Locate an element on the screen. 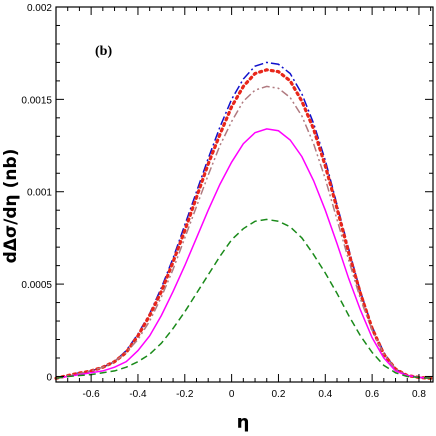 The width and height of the screenshot is (436, 436). x-tick-label: -0.6 is located at coordinates (92, 394).